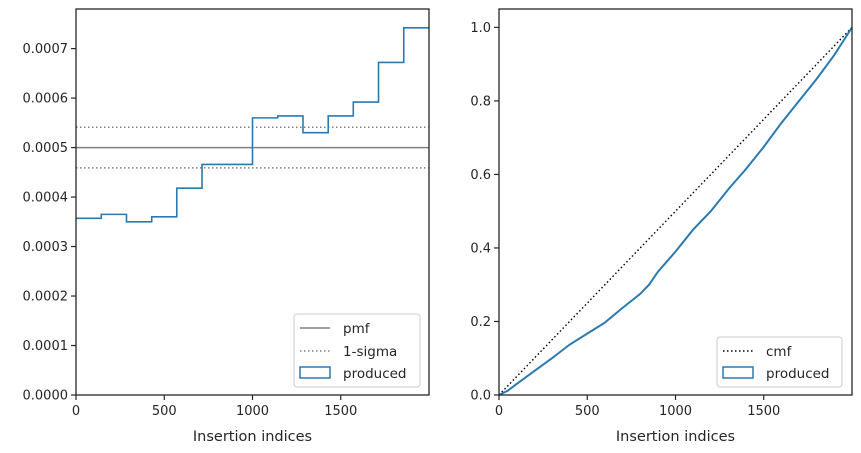  Describe the element at coordinates (46, 49) in the screenshot. I see `y-tick-label: 0.0007` at that location.